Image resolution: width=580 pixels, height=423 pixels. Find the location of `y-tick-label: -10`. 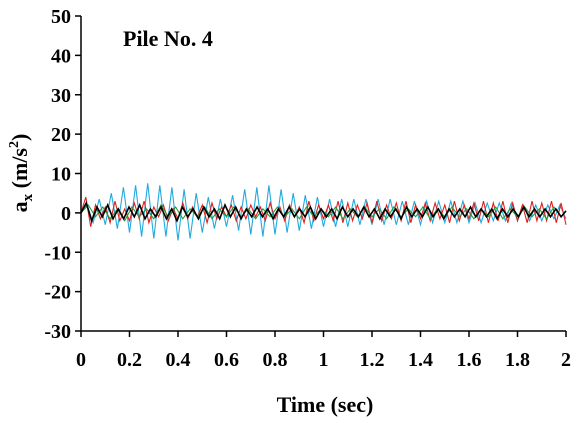

y-tick-label: -10 is located at coordinates (57, 253).